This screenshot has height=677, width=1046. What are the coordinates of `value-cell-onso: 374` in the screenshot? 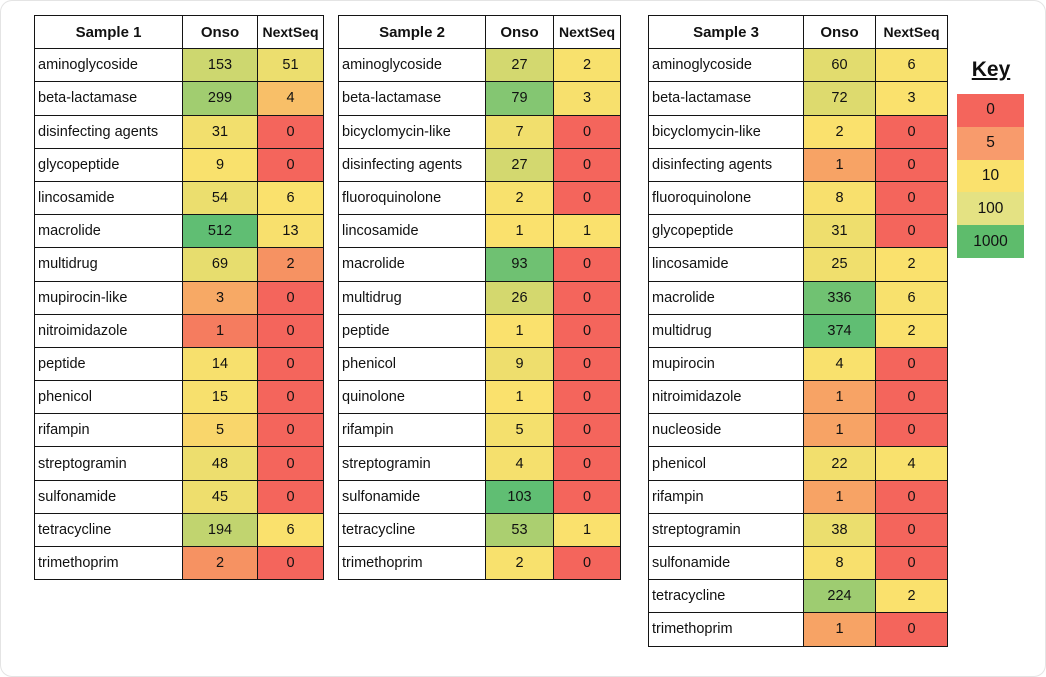 It's located at (839, 330).